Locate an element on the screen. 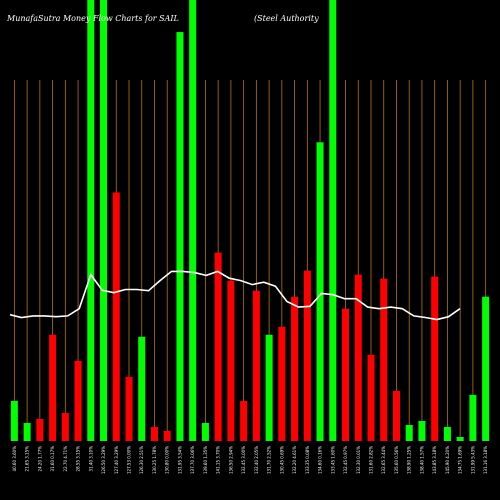 This screenshot has height=500, width=500. x-tick-label: 134.75 1.69% is located at coordinates (460, 460).